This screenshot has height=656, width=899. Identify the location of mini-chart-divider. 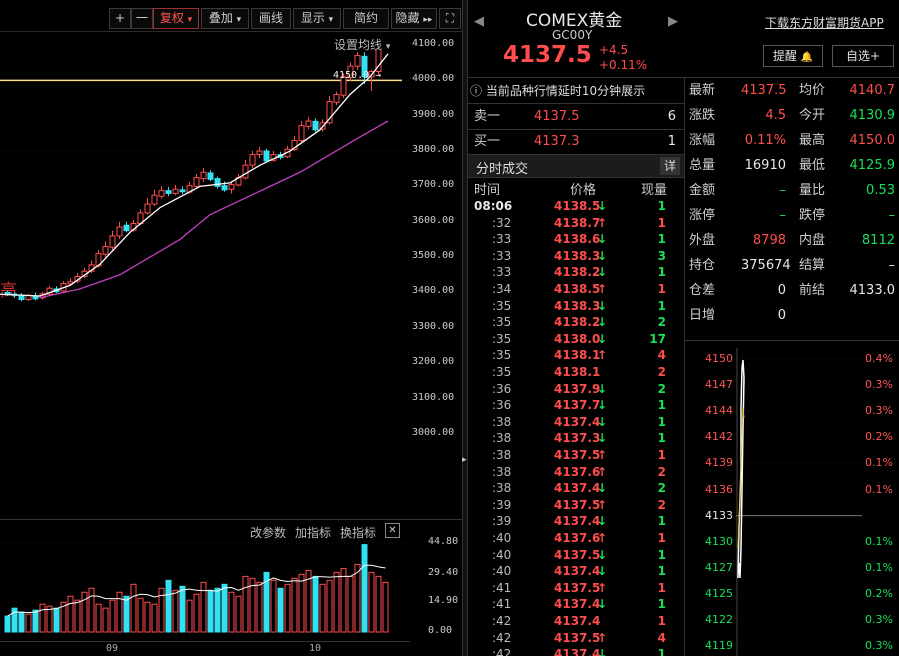
(792, 340).